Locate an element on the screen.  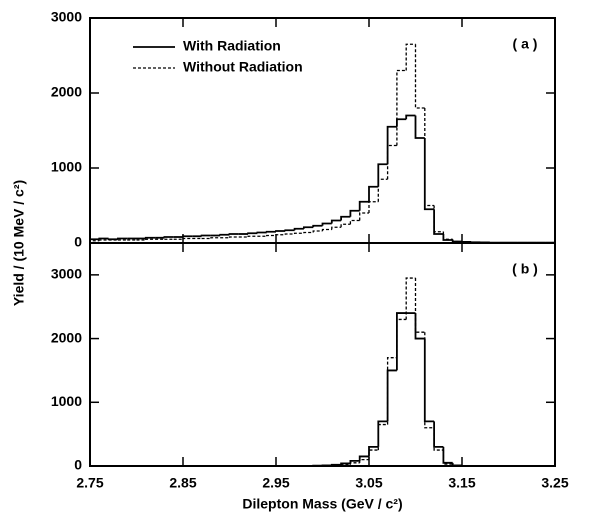
x-axis-label: Dilepton Mass (GeV / c²) is located at coordinates (322, 504).